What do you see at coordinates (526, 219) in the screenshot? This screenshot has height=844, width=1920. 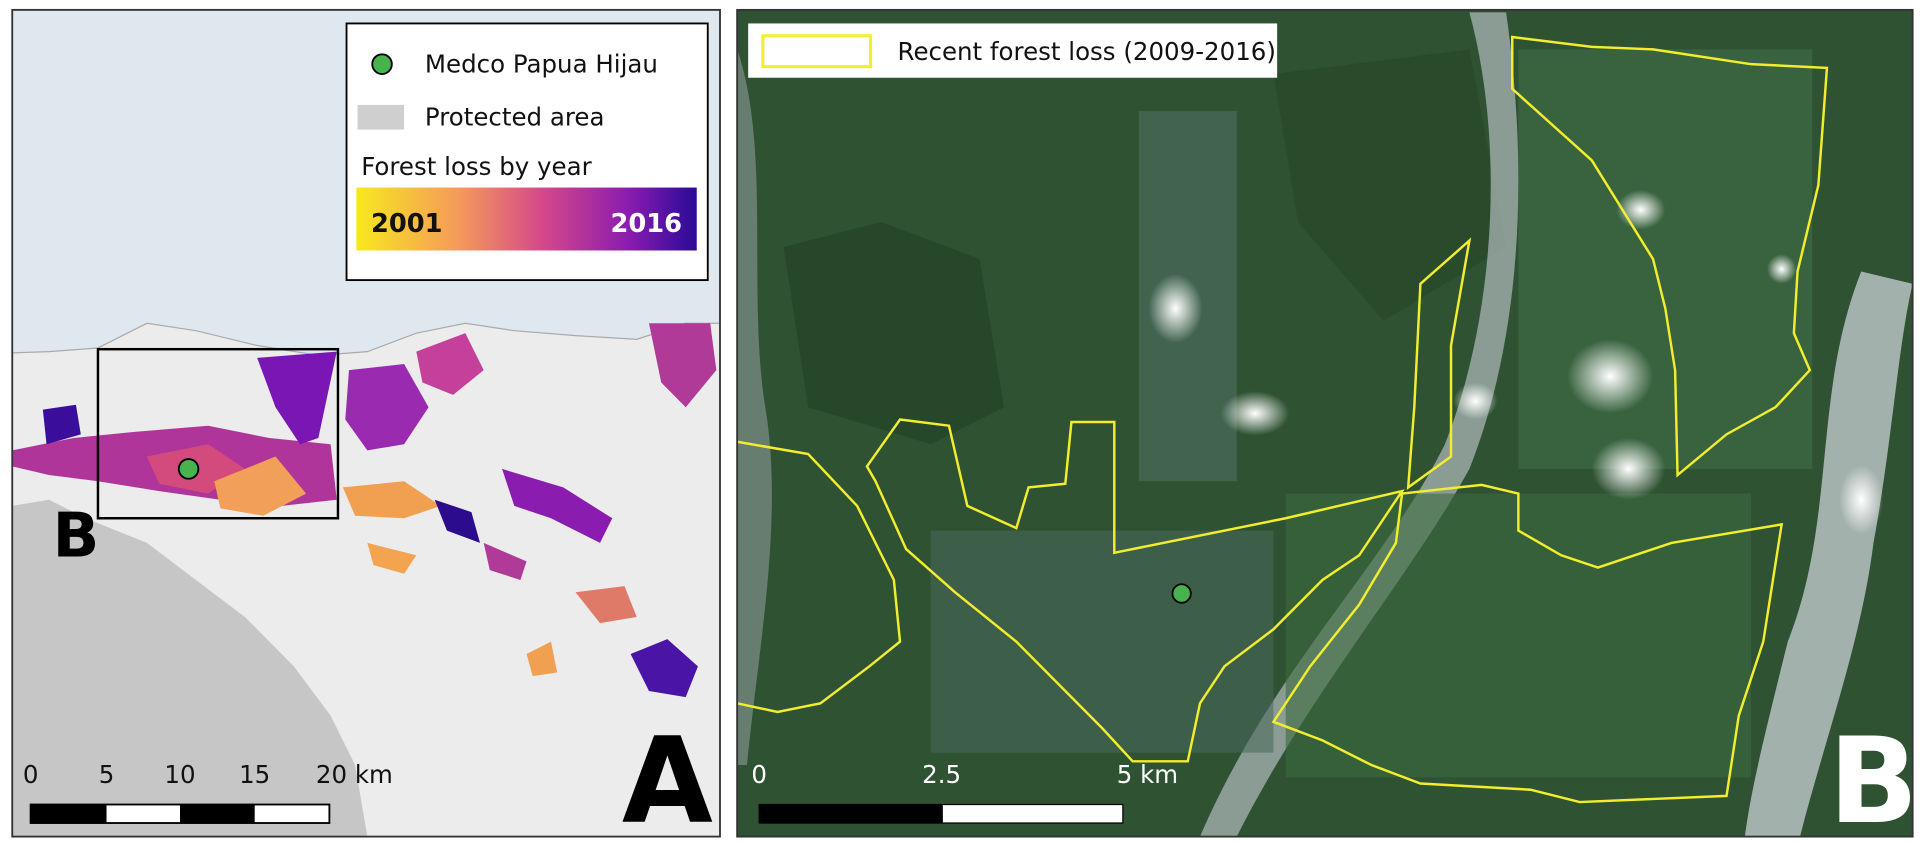 I see `legend-gradient` at bounding box center [526, 219].